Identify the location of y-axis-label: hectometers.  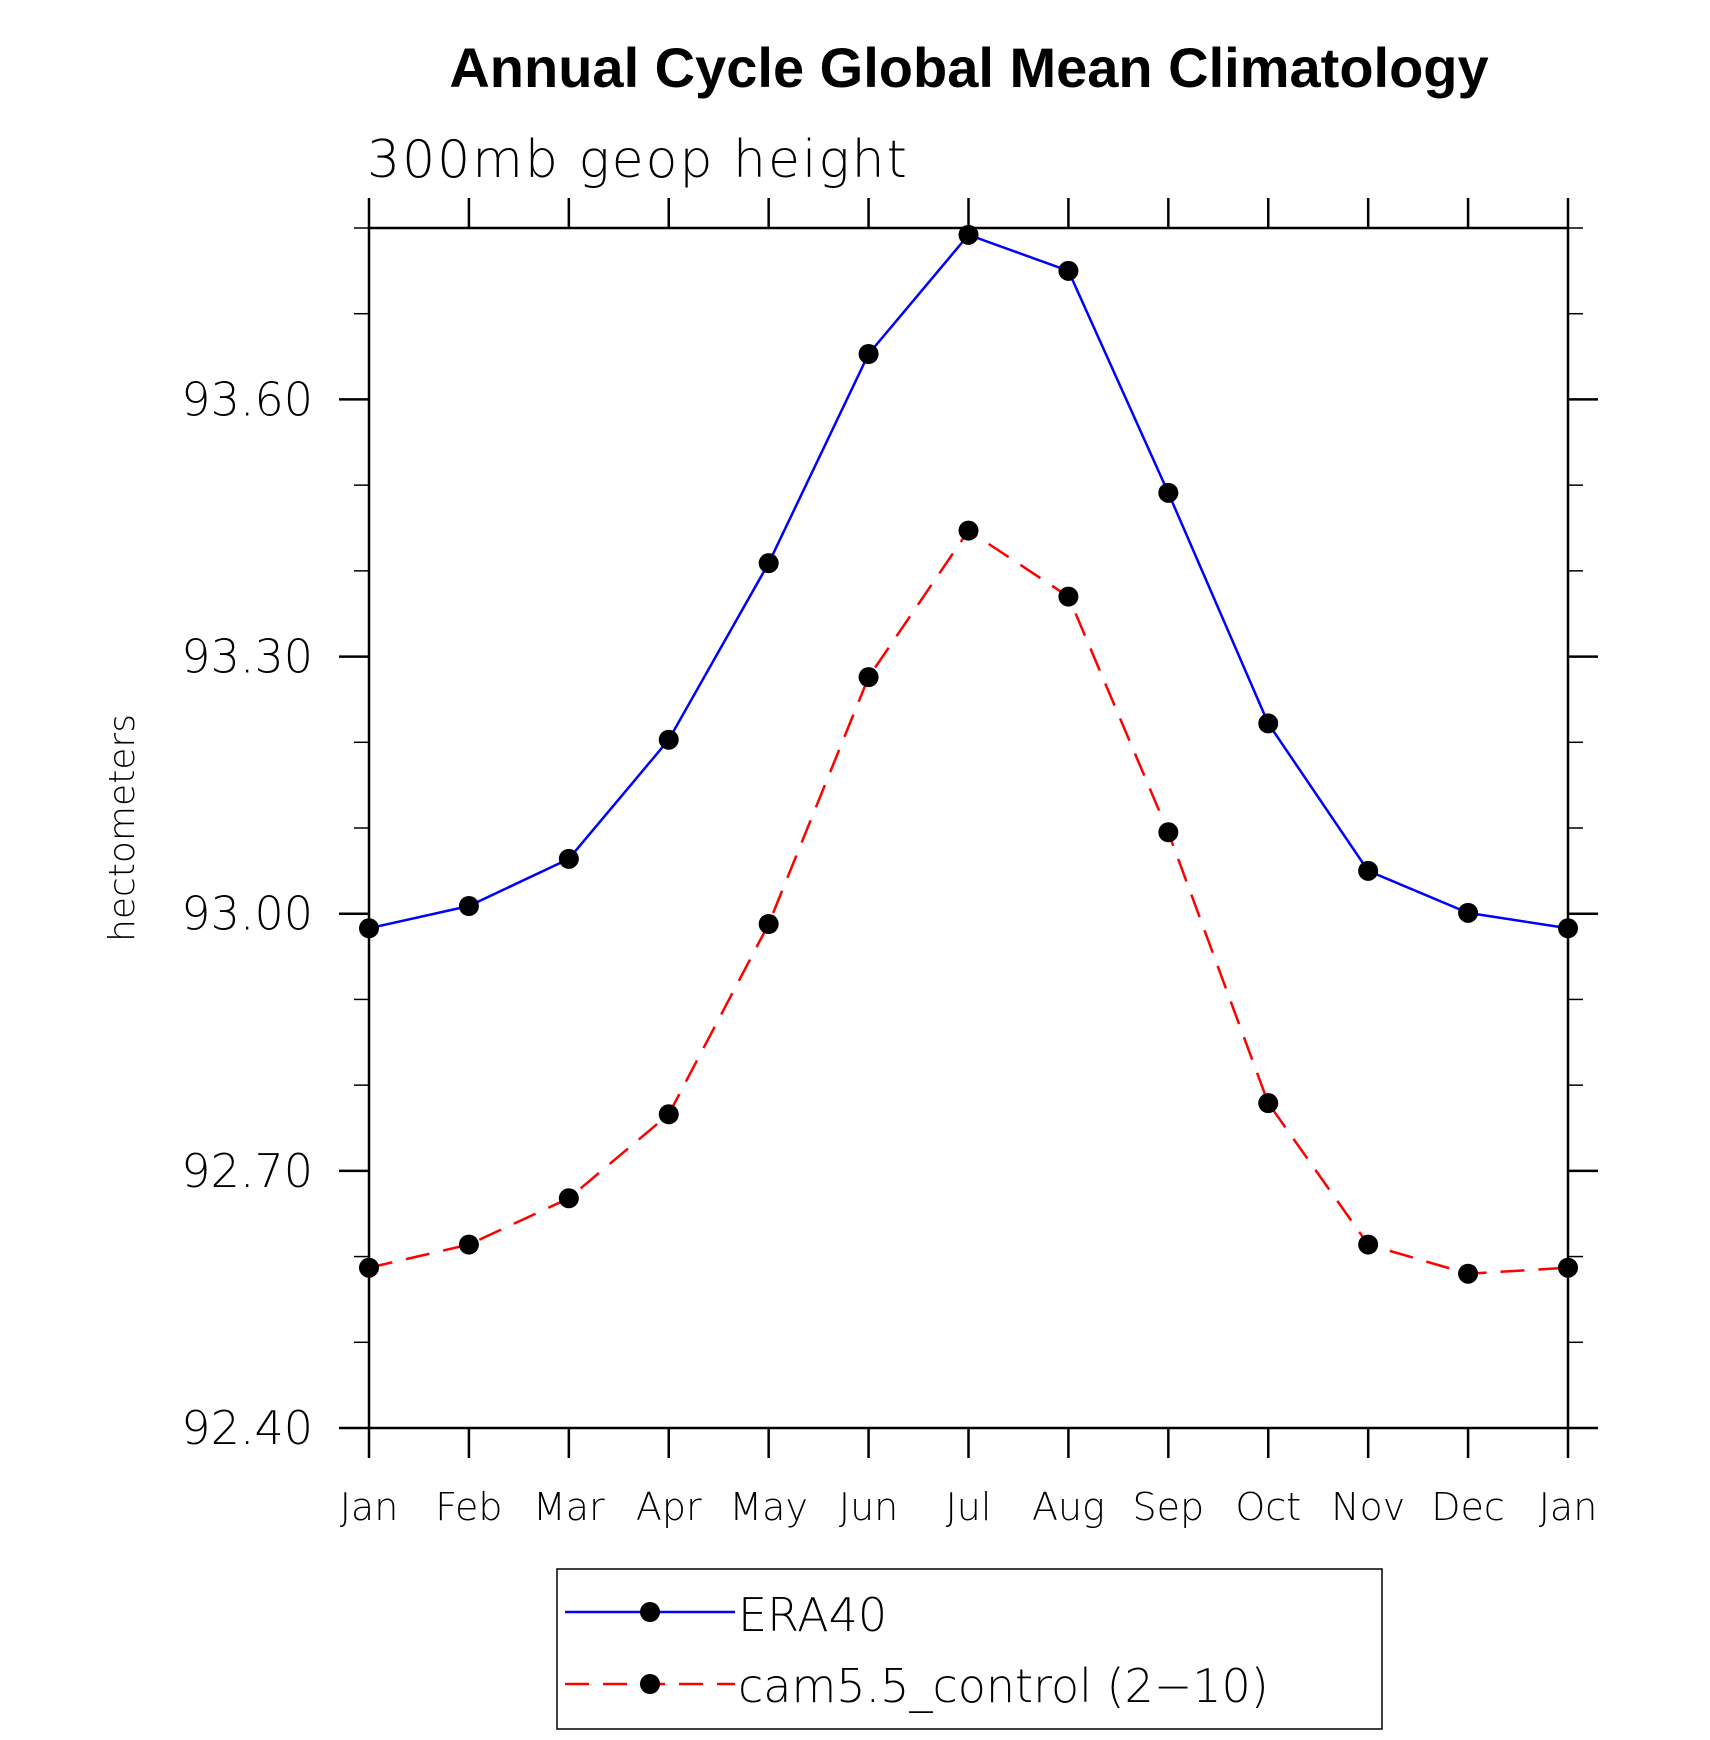
(122, 828).